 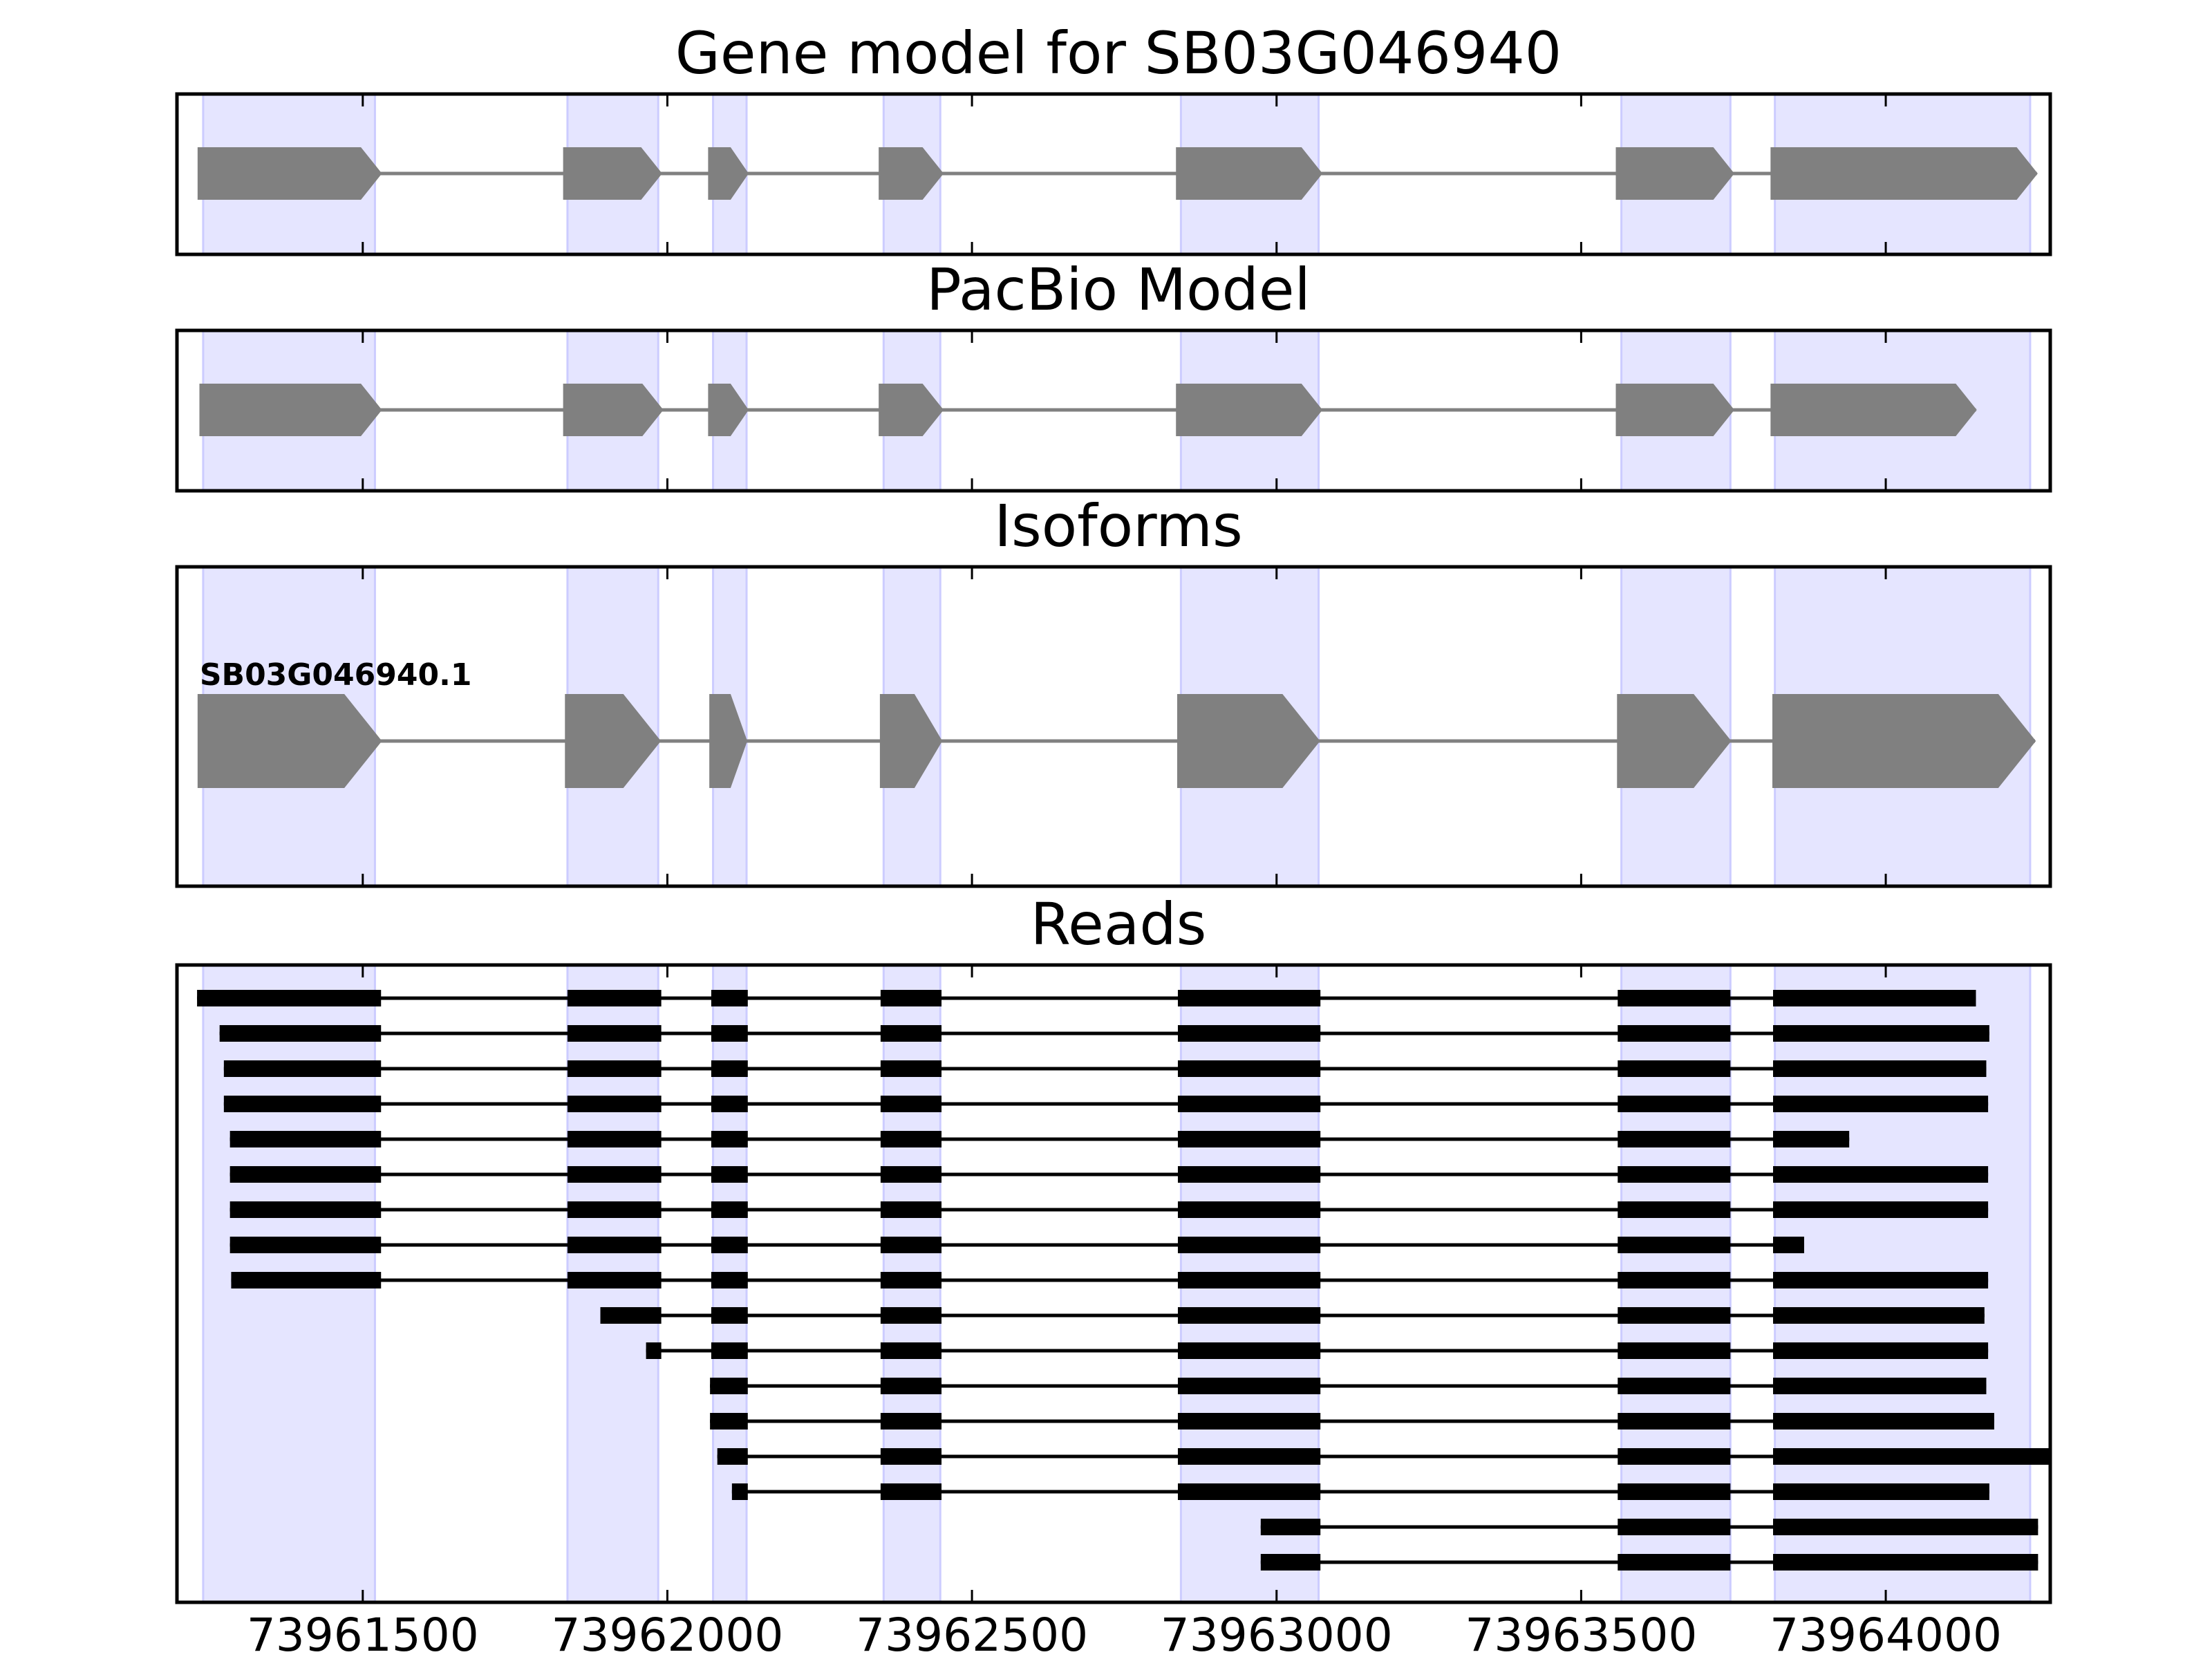 What do you see at coordinates (1118, 526) in the screenshot?
I see `isoforms-title: Isoforms` at bounding box center [1118, 526].